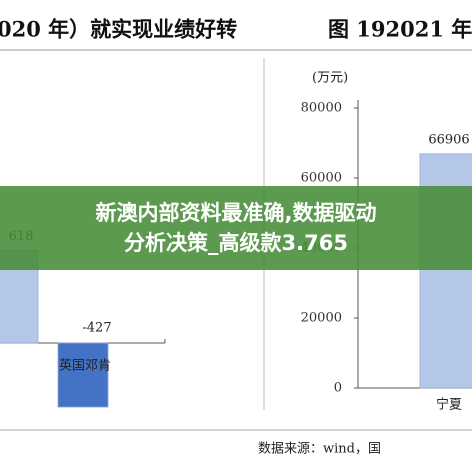  I want to click on y-axis-unit: (万元), so click(330, 78).